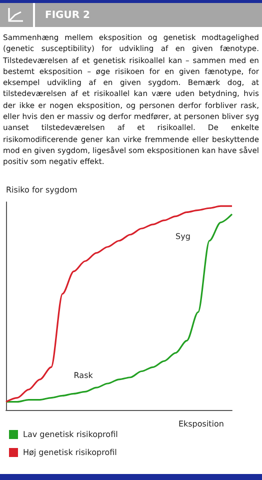 The image size is (262, 480). What do you see at coordinates (70, 434) in the screenshot?
I see `legend-label: Lav genetisk risikoprofil` at bounding box center [70, 434].